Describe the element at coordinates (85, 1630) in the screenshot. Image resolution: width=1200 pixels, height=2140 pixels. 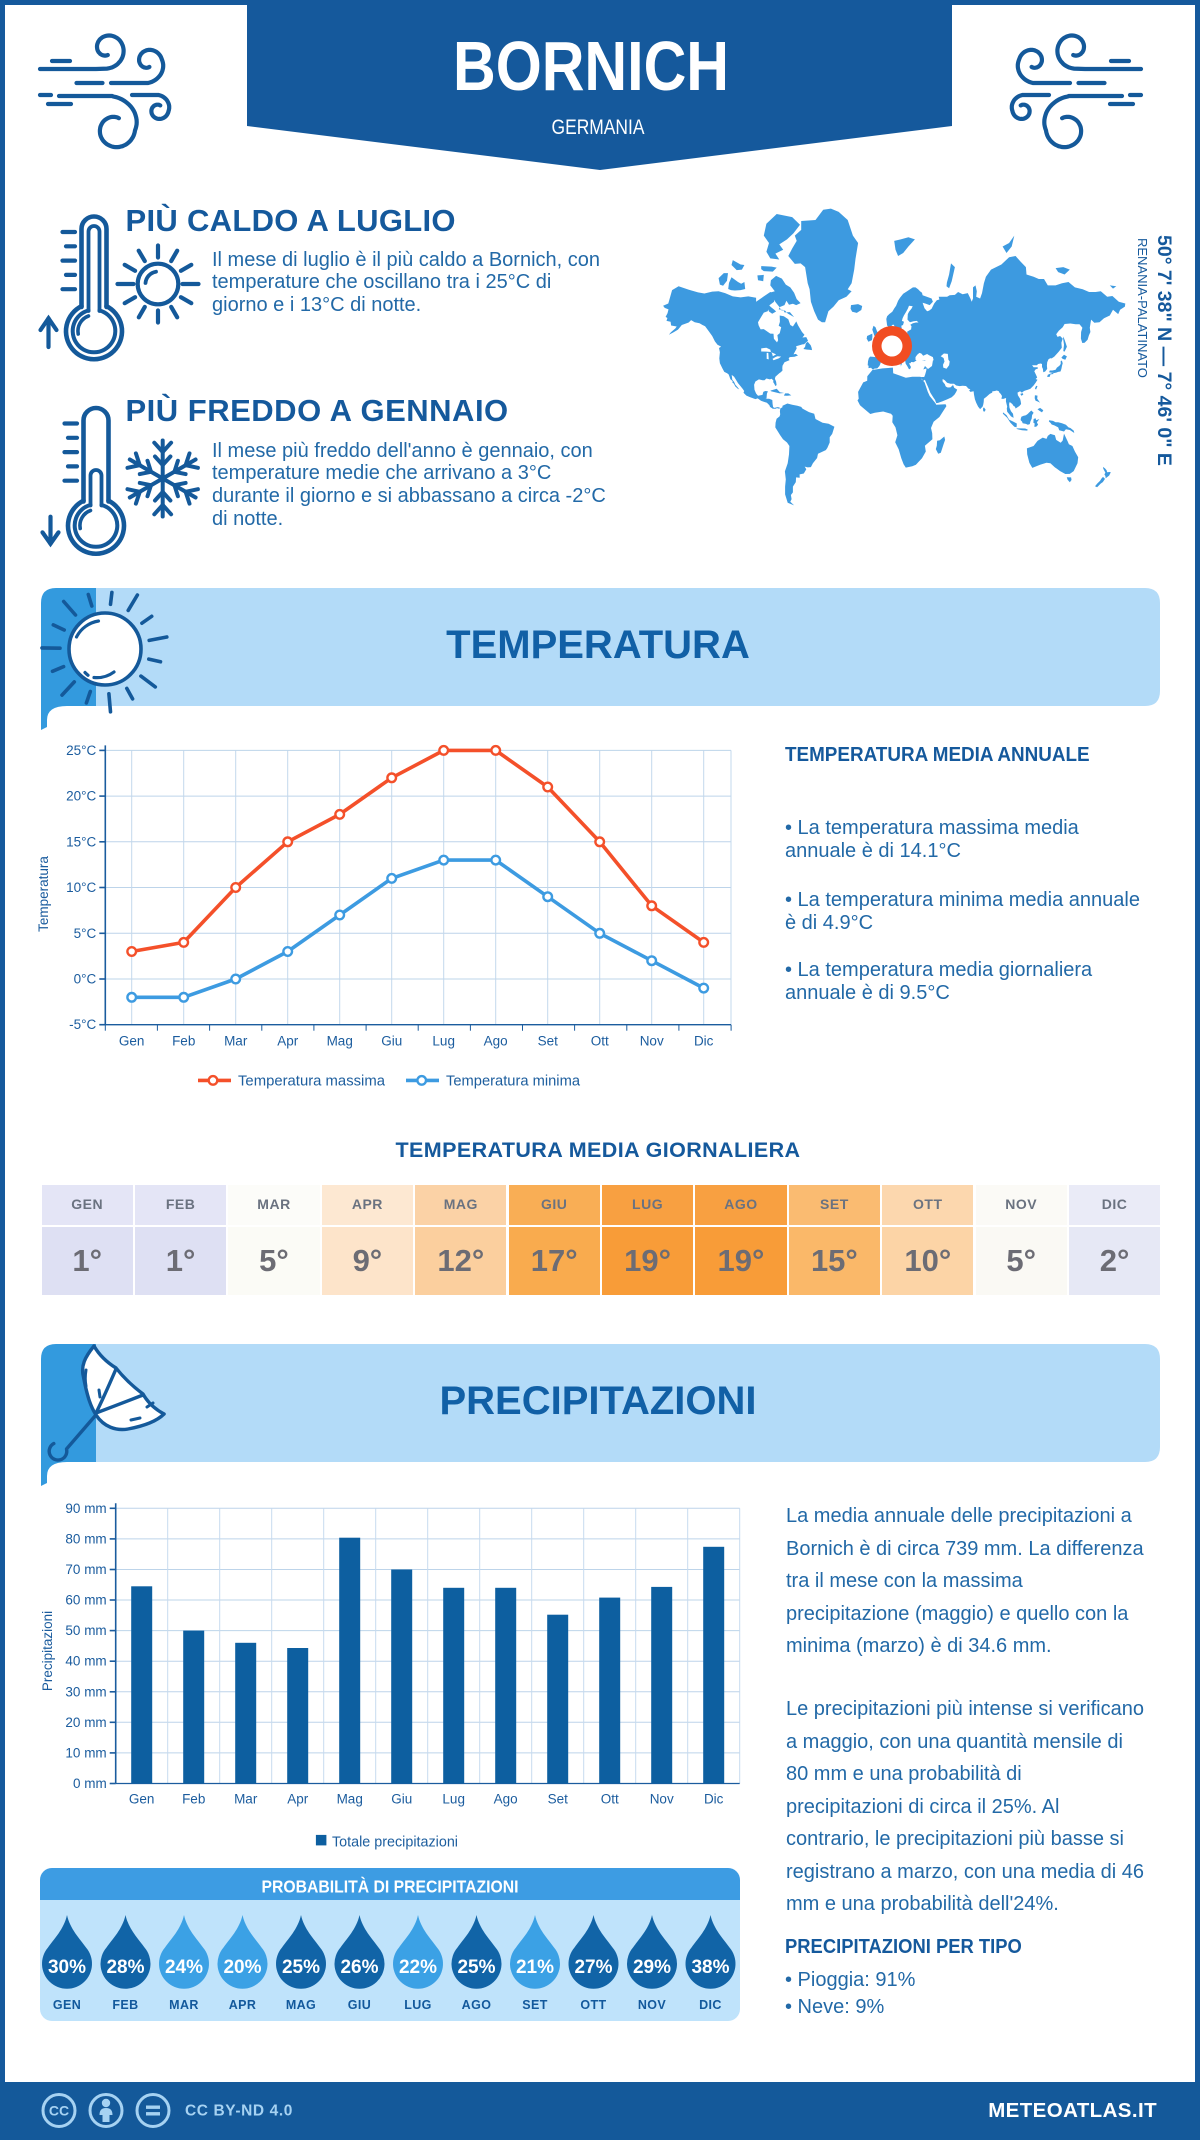
I see `svg-text: 50 mm` at that location.